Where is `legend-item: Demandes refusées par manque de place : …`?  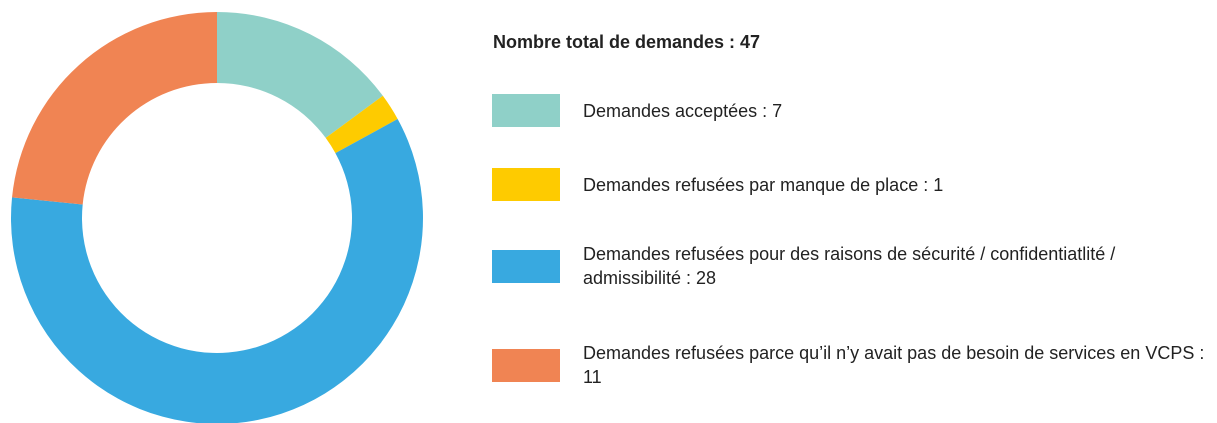
legend-item: Demandes refusées par manque de place : … is located at coordinates (850, 184).